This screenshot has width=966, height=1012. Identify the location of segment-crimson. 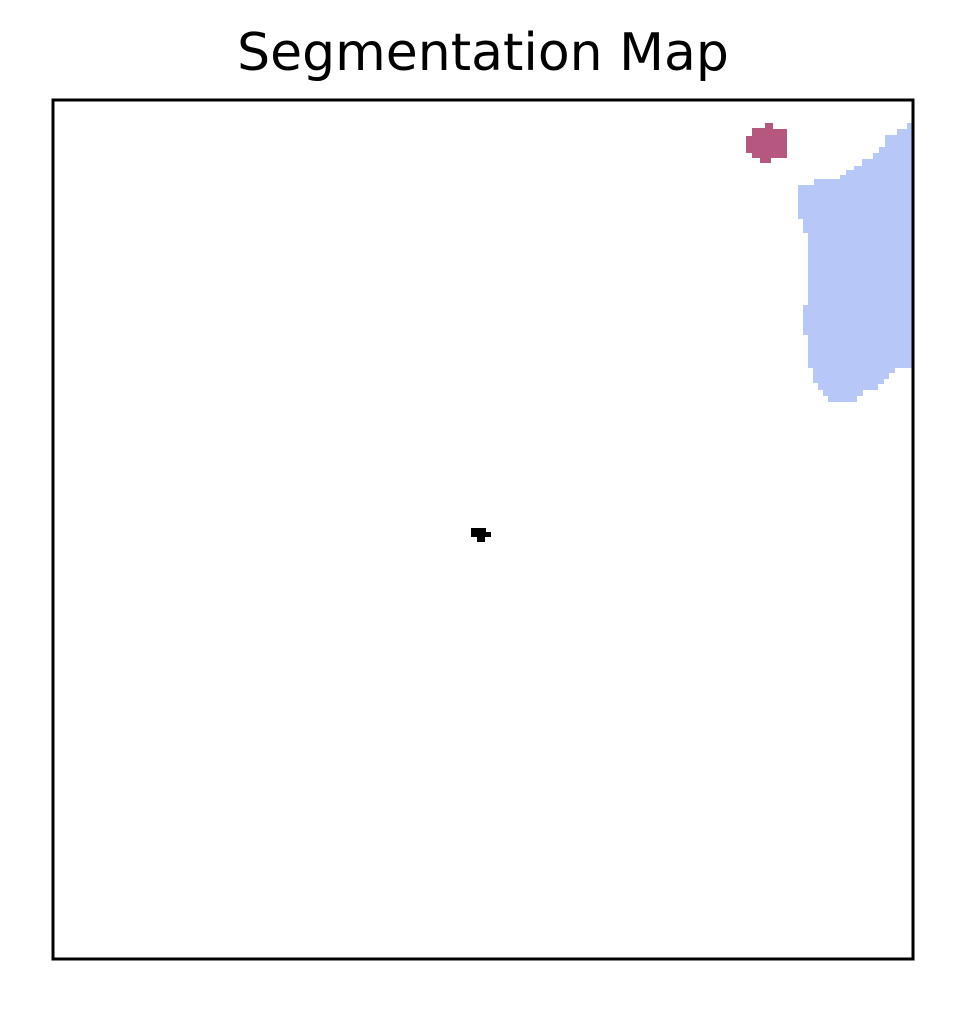
(766, 143).